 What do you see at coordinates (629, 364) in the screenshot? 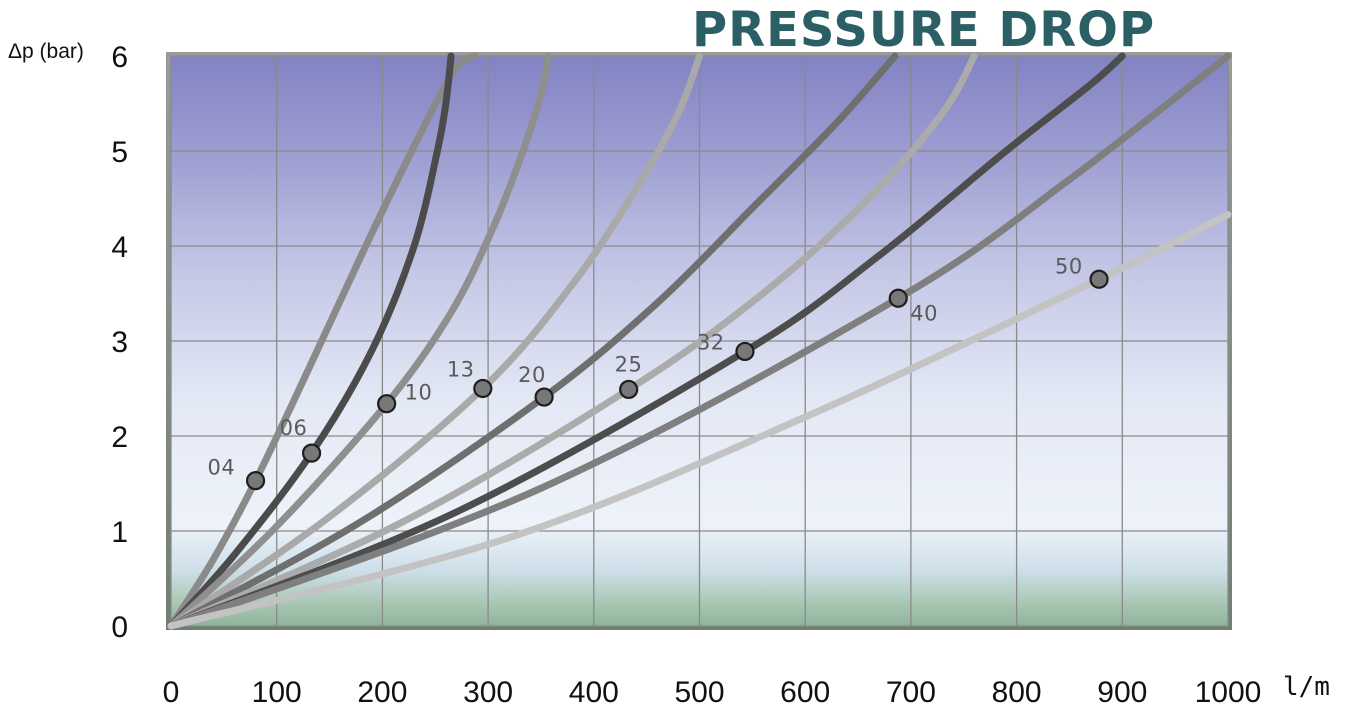
I see `series-label-25: 25` at bounding box center [629, 364].